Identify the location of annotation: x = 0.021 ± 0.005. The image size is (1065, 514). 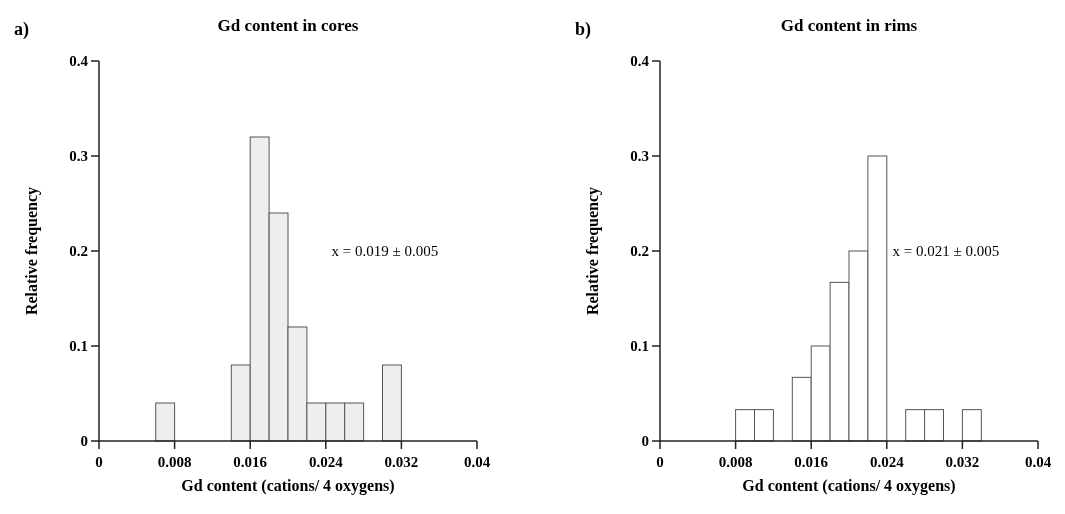
(946, 251).